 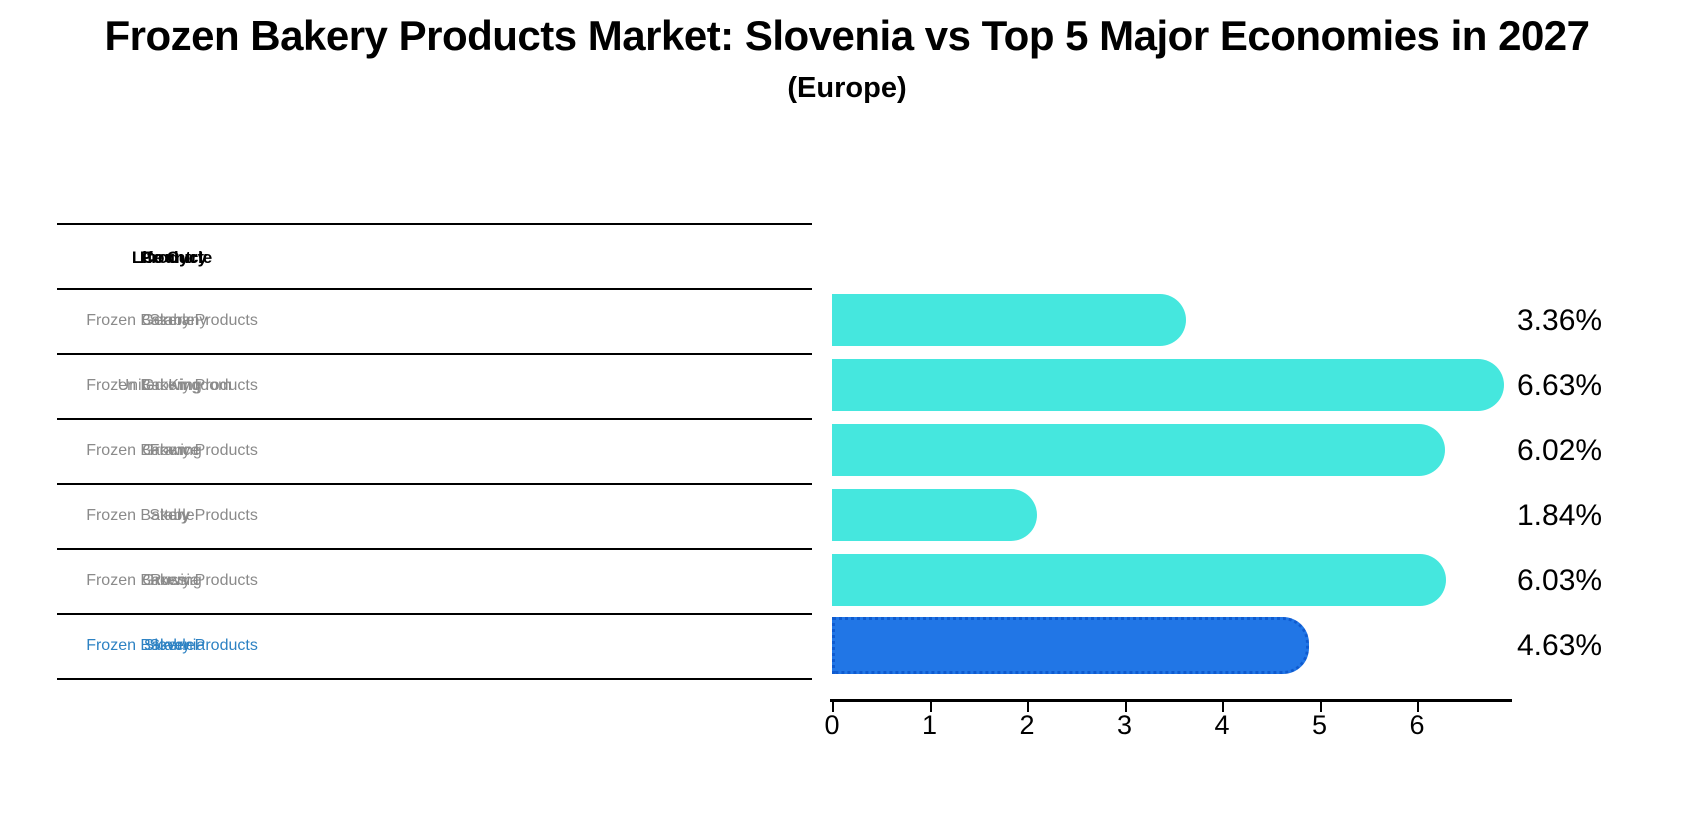 I want to click on bar-row: 4.63%, so click(x=1263, y=645).